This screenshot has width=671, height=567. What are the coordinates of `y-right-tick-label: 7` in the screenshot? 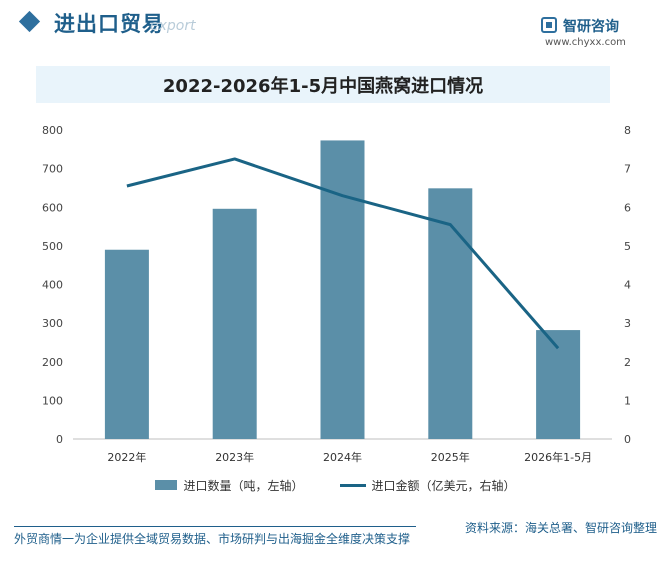 It's located at (627, 169).